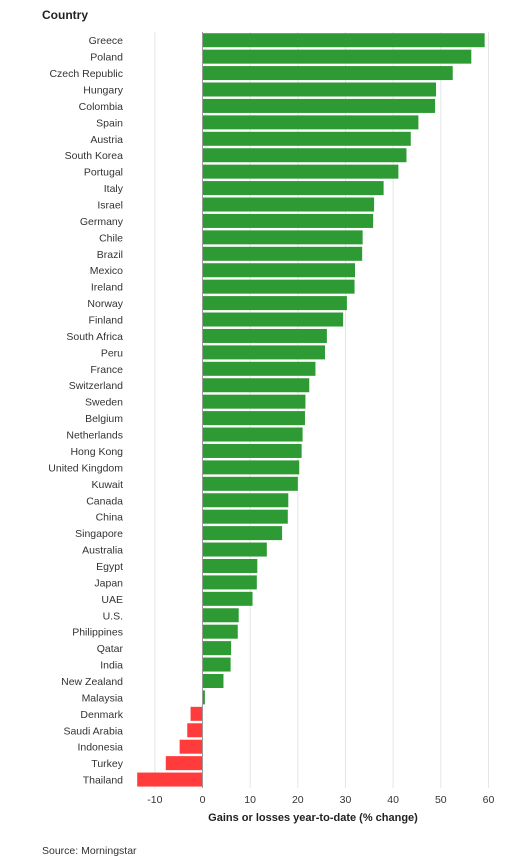 The image size is (526, 866). I want to click on category-label: Philippines, so click(97, 633).